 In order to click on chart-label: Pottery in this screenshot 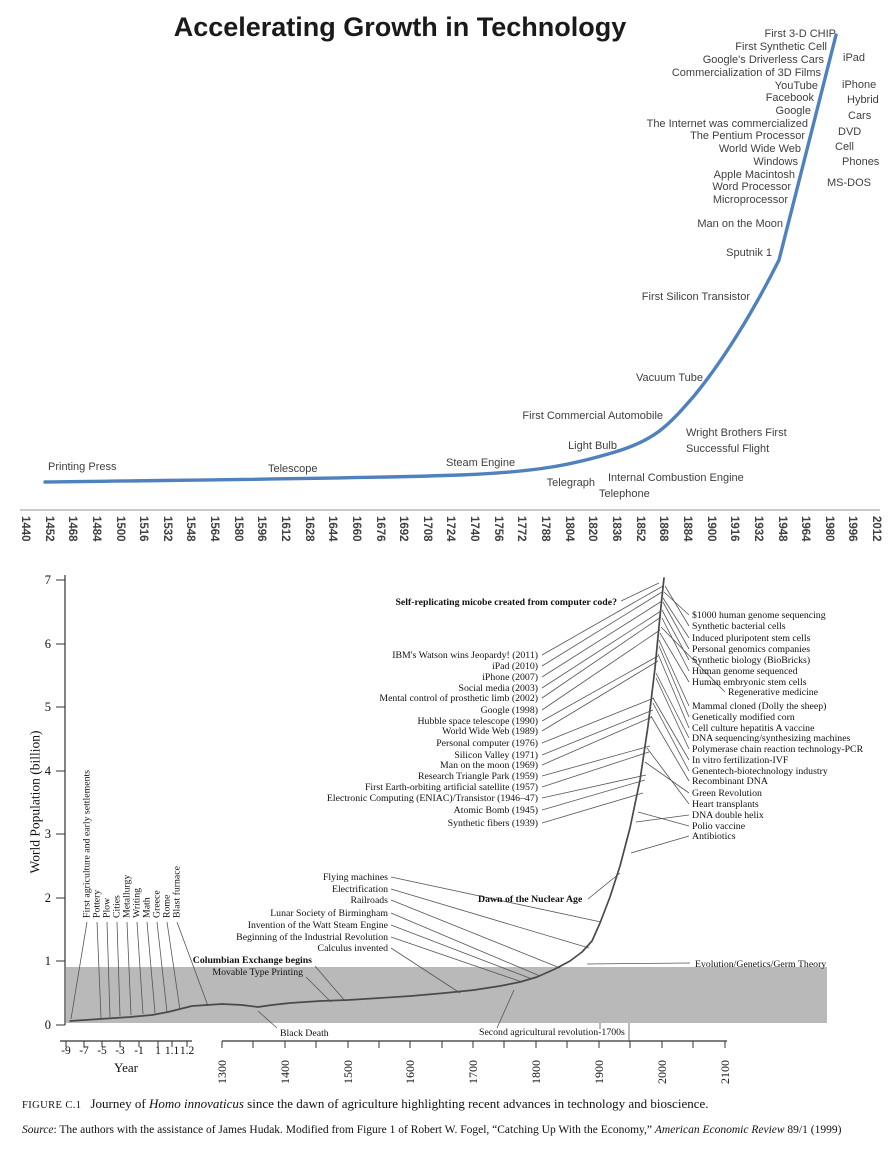, I will do `click(97, 904)`.